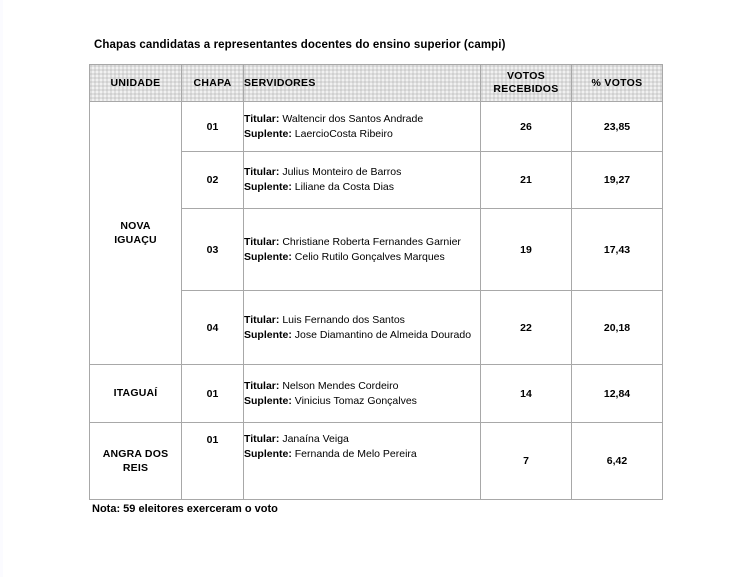 This screenshot has width=734, height=577. What do you see at coordinates (135, 393) in the screenshot?
I see `cell-unidade-itaguai: ITAGUAÍ` at bounding box center [135, 393].